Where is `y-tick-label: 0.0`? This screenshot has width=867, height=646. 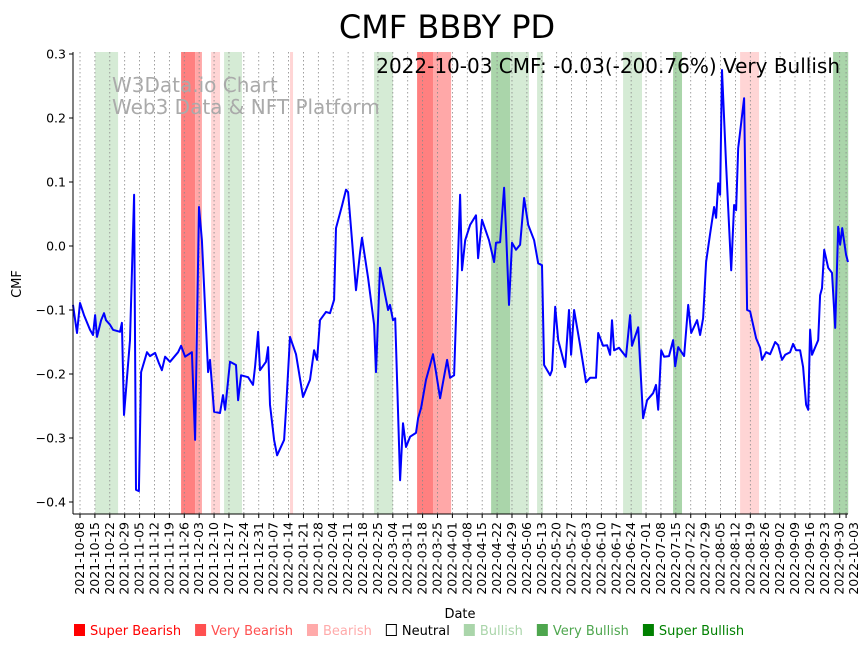 y-tick-label: 0.0 is located at coordinates (56, 246).